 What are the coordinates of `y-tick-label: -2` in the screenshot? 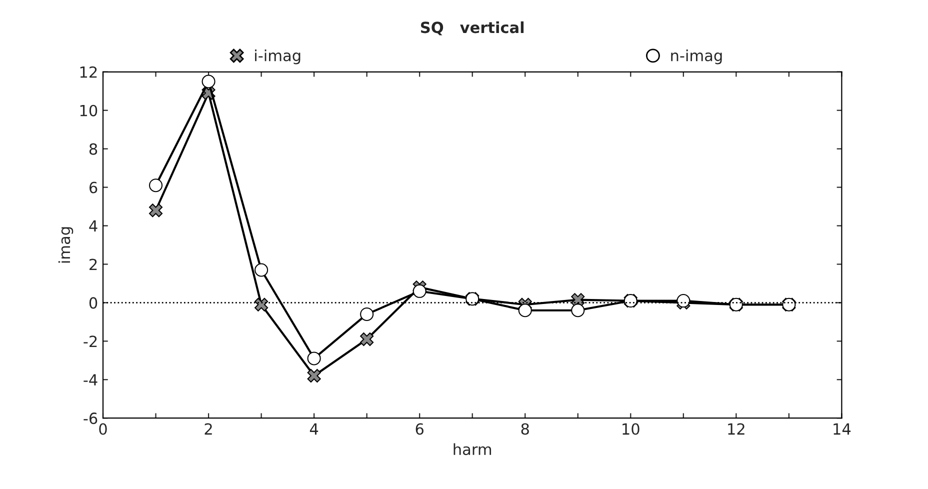 It's located at (90, 341).